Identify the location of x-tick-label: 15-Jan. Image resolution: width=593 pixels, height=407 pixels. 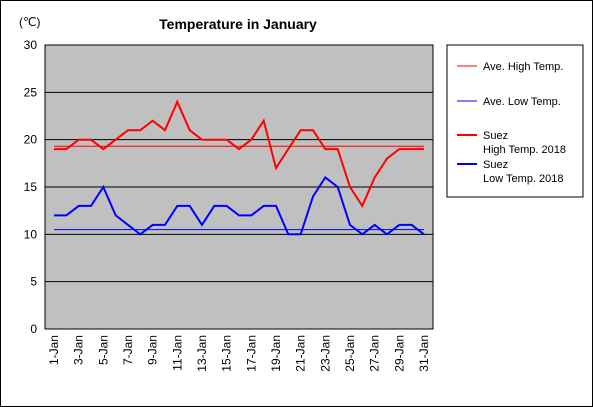
(227, 353).